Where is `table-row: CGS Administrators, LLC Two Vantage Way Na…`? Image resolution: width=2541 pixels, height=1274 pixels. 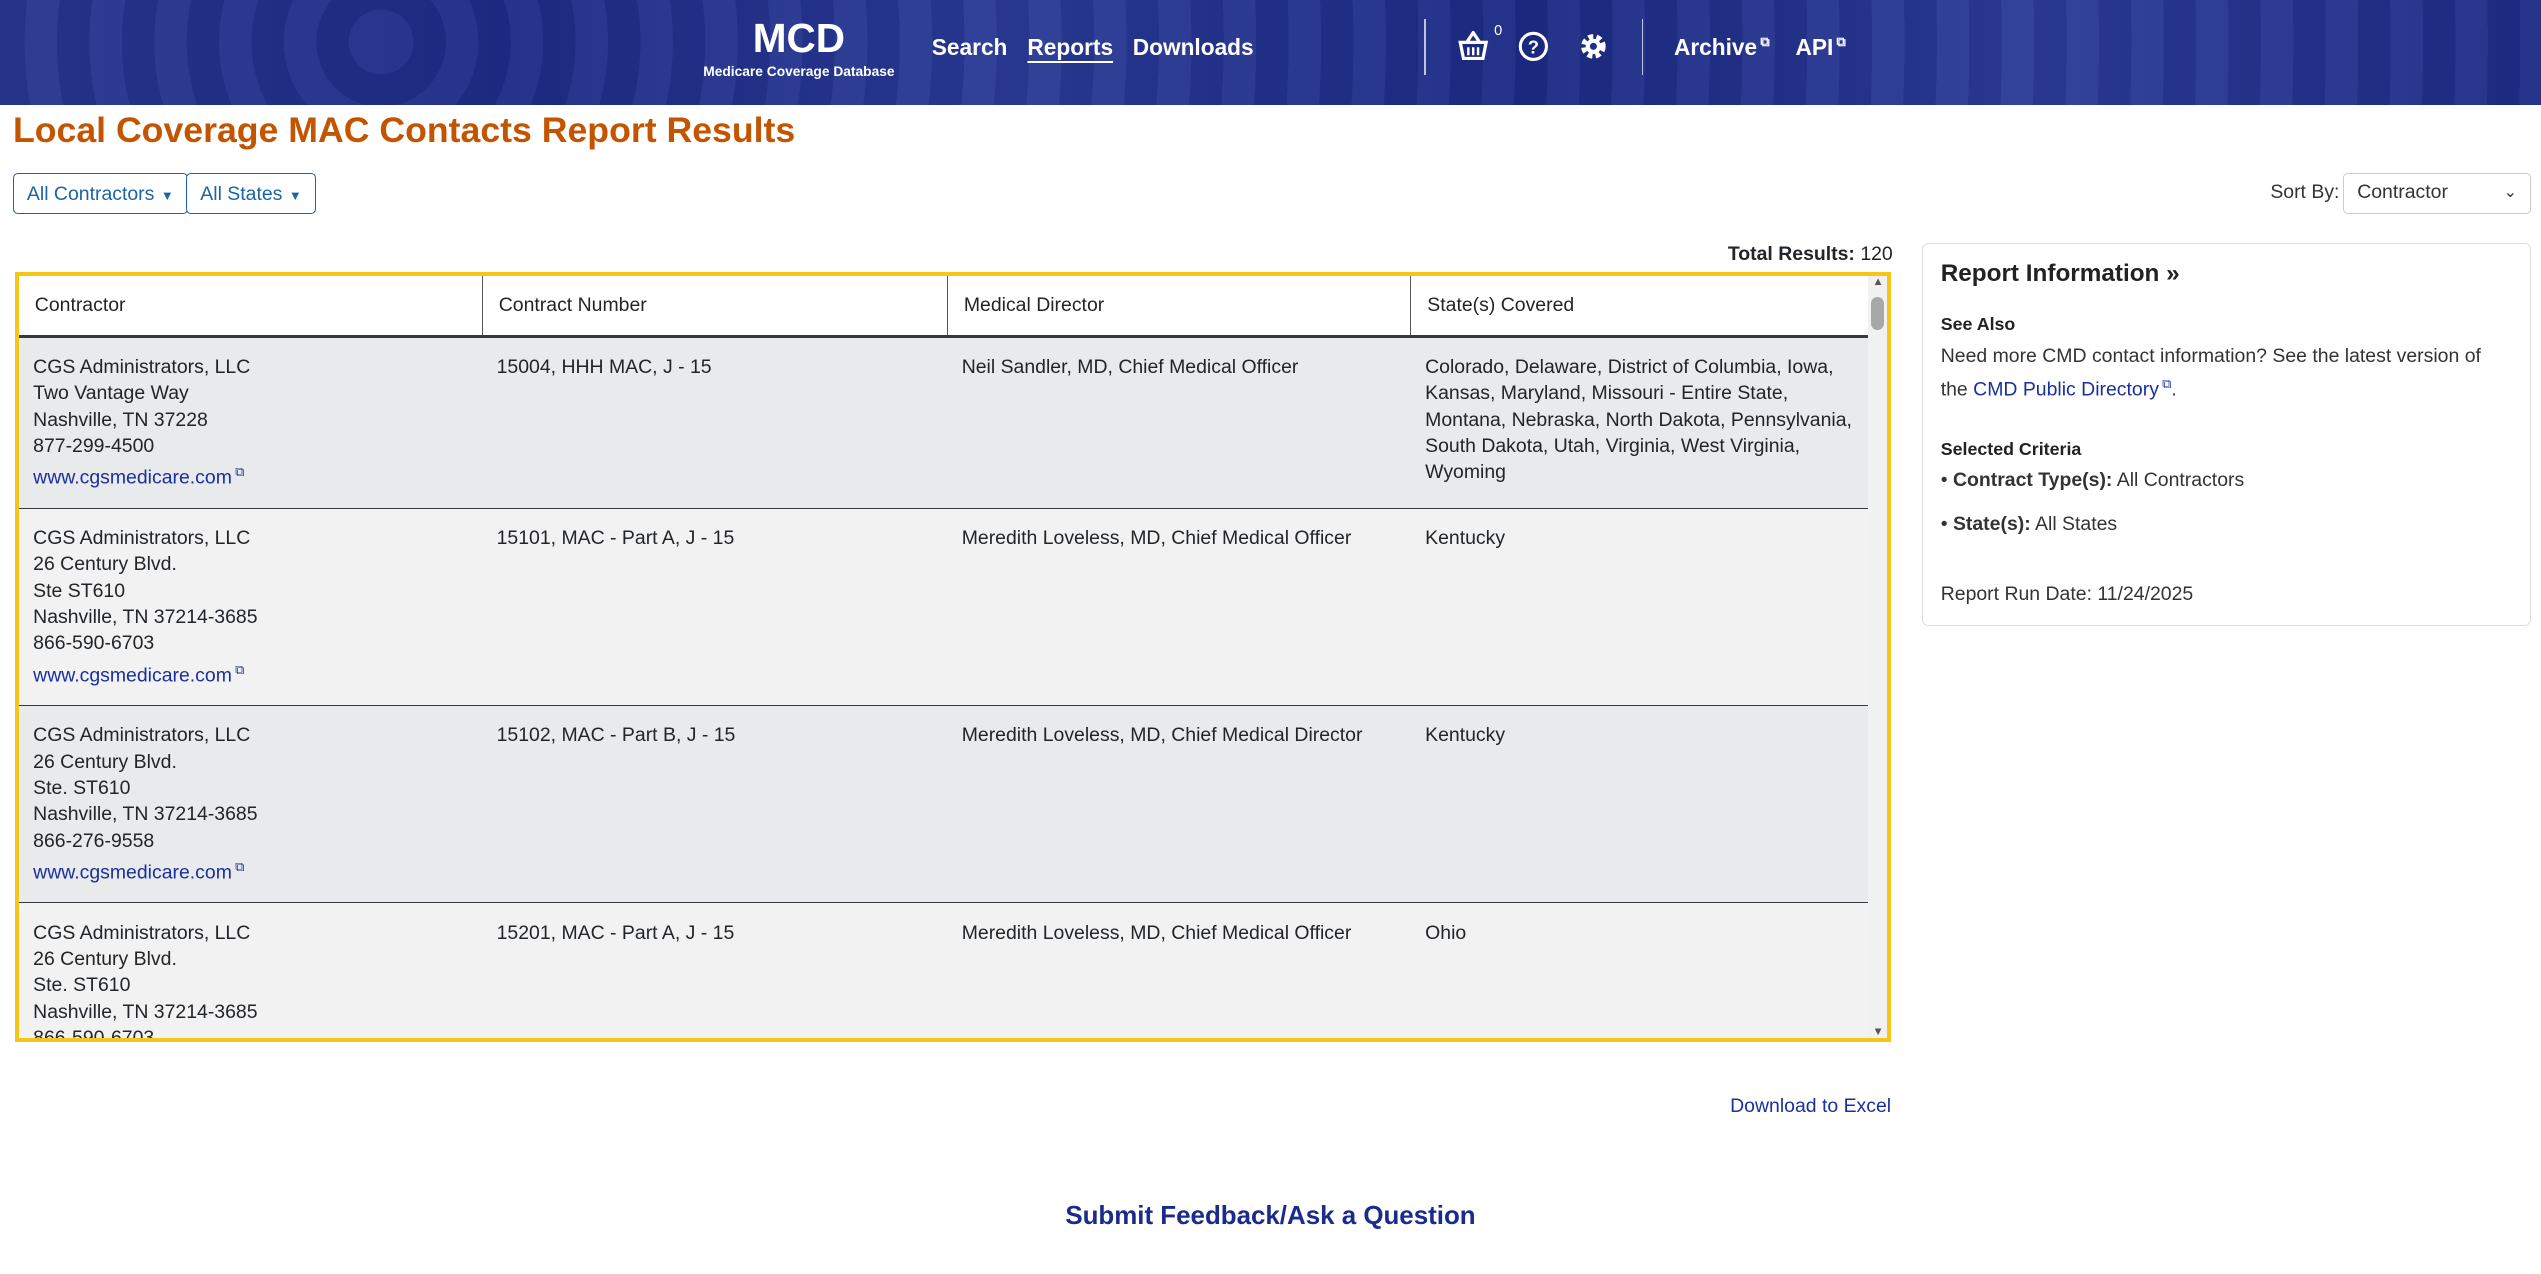 table-row: CGS Administrators, LLC Two Vantage Way Na… is located at coordinates (944, 422).